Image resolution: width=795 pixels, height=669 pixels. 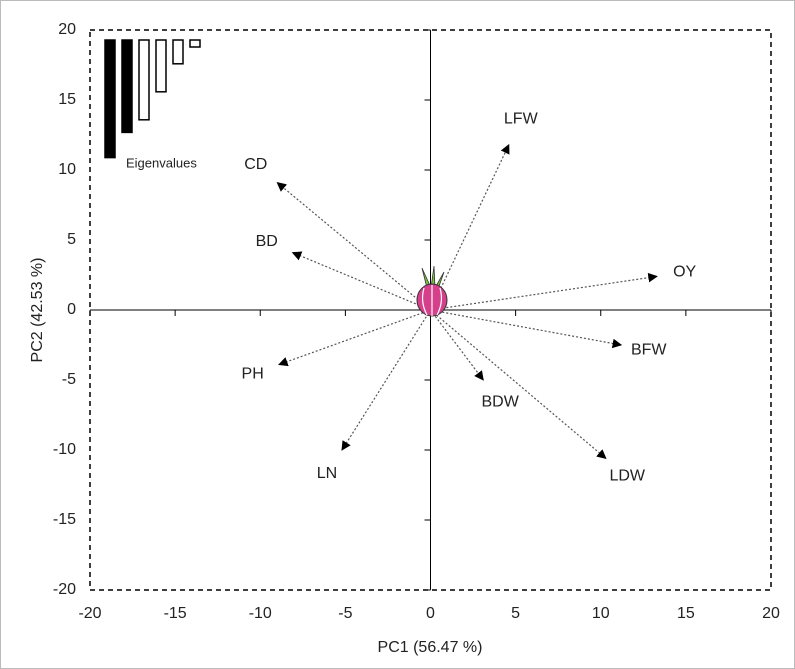 I want to click on x-tick-label: 20, so click(x=771, y=613).